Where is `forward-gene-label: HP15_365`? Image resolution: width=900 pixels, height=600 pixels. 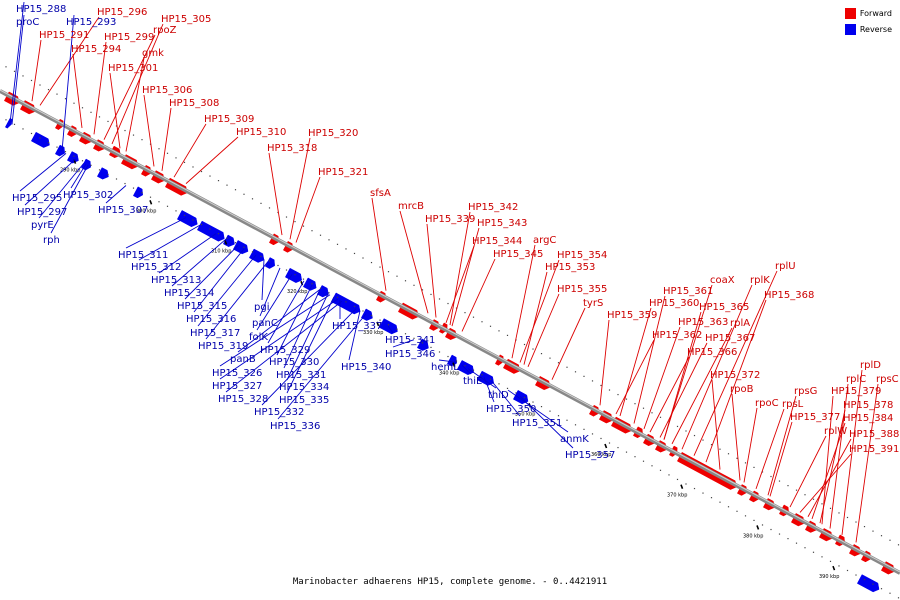
forward-gene-label: HP15_365 is located at coordinates (724, 307).